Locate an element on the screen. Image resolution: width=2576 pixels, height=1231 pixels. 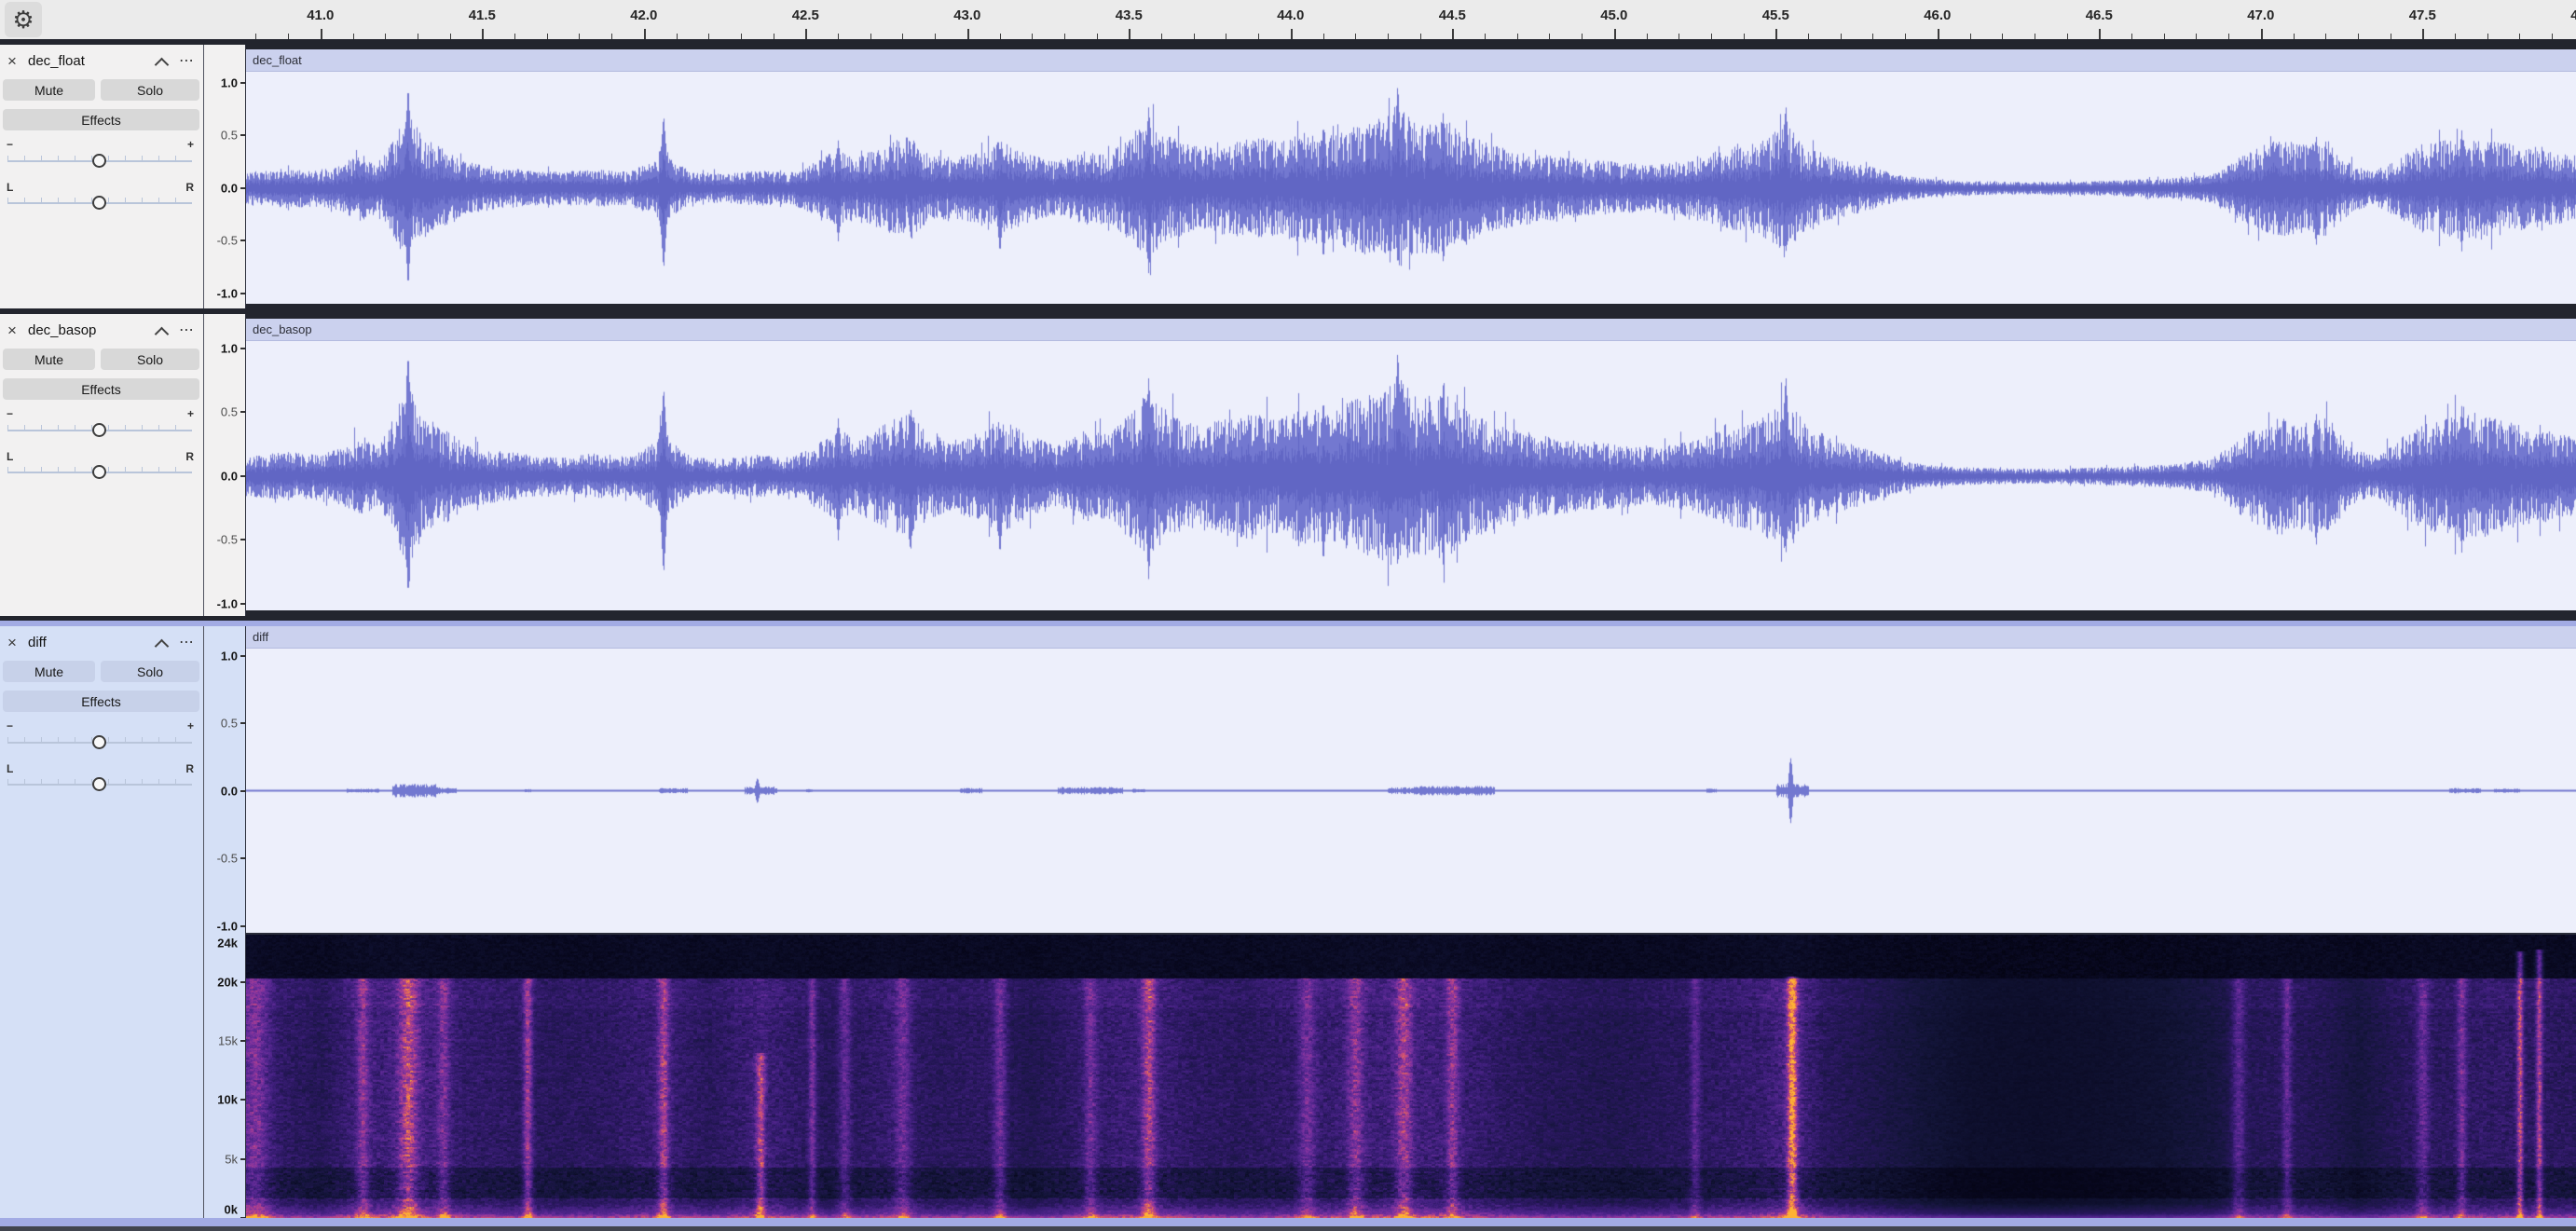
amplitude-ruler-dec-basop: 1.0 0.5 0.0 -0.5 -1.0 is located at coordinates (224, 465).